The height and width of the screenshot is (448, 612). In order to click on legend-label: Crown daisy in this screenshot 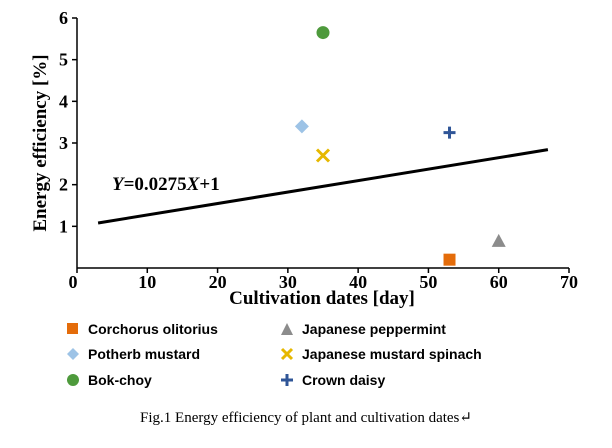, I will do `click(344, 380)`.